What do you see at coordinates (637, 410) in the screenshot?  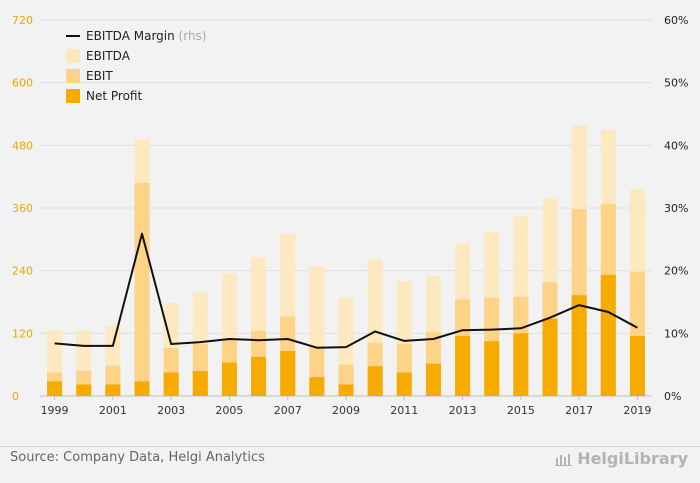 I see `x-tick-label: 2019` at bounding box center [637, 410].